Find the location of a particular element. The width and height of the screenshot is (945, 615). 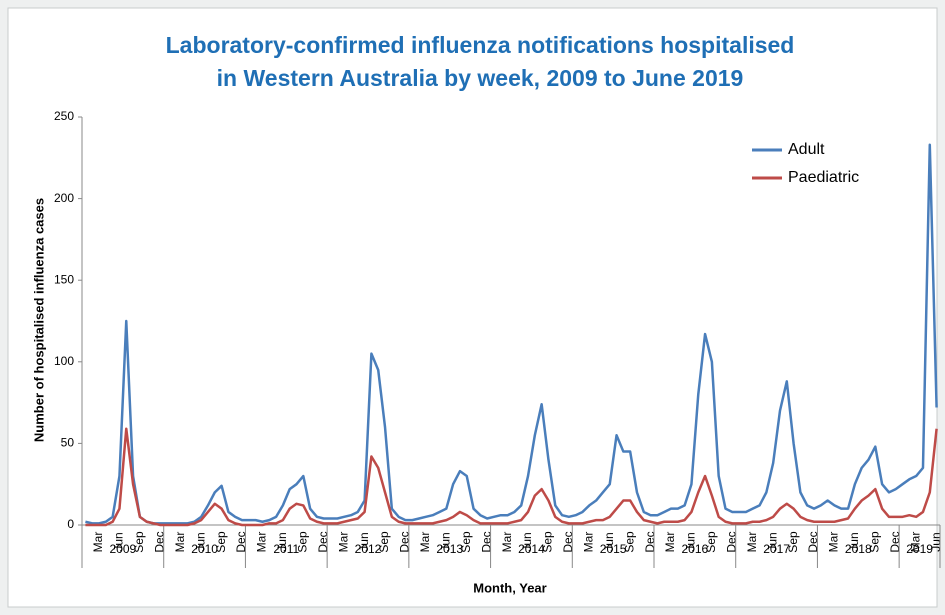

year-label: 2017 is located at coordinates (776, 549).